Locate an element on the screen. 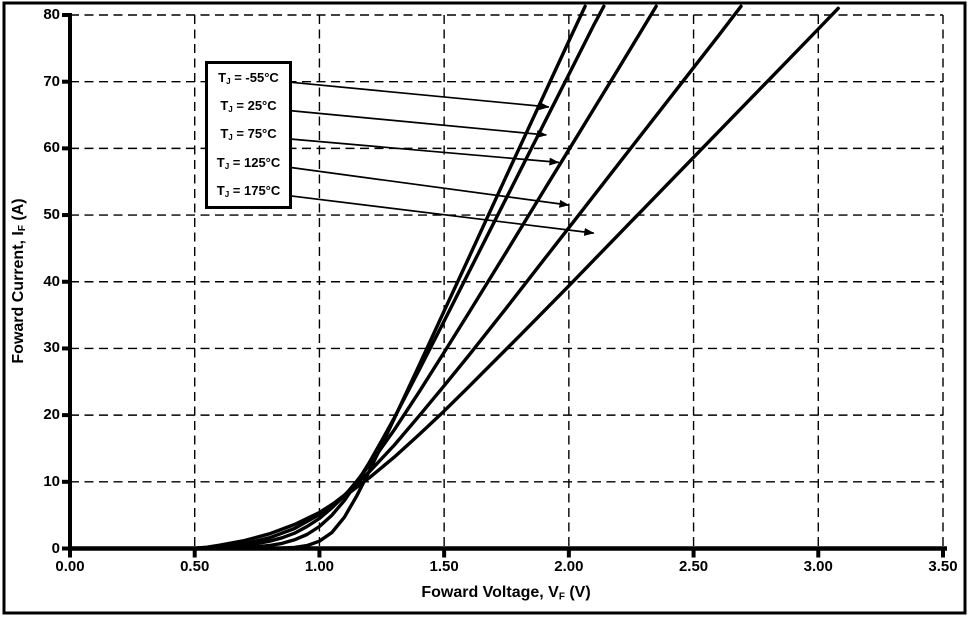 The image size is (971, 622). x-axis-title: Foward Voltage, VF (V) is located at coordinates (506, 593).